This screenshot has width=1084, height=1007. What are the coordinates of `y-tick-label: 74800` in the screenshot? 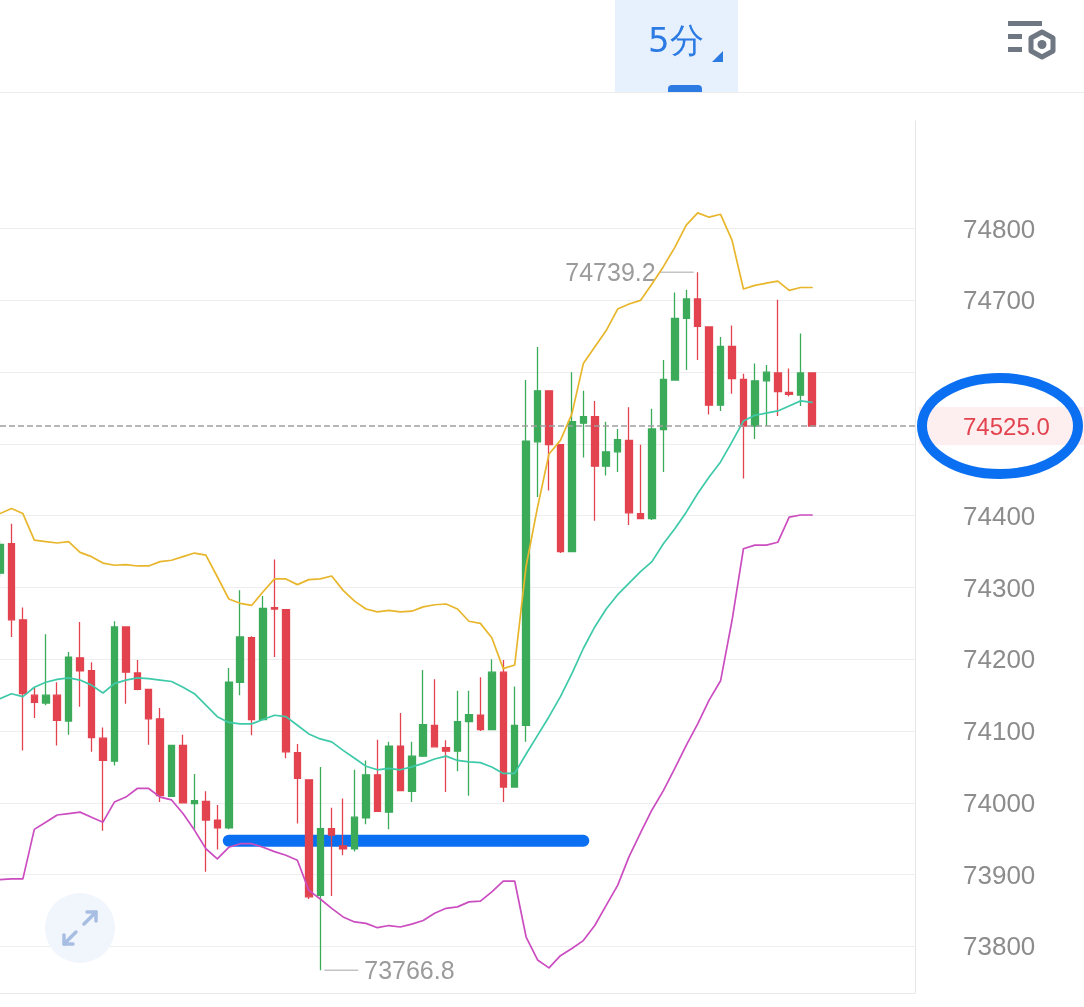 It's located at (999, 228).